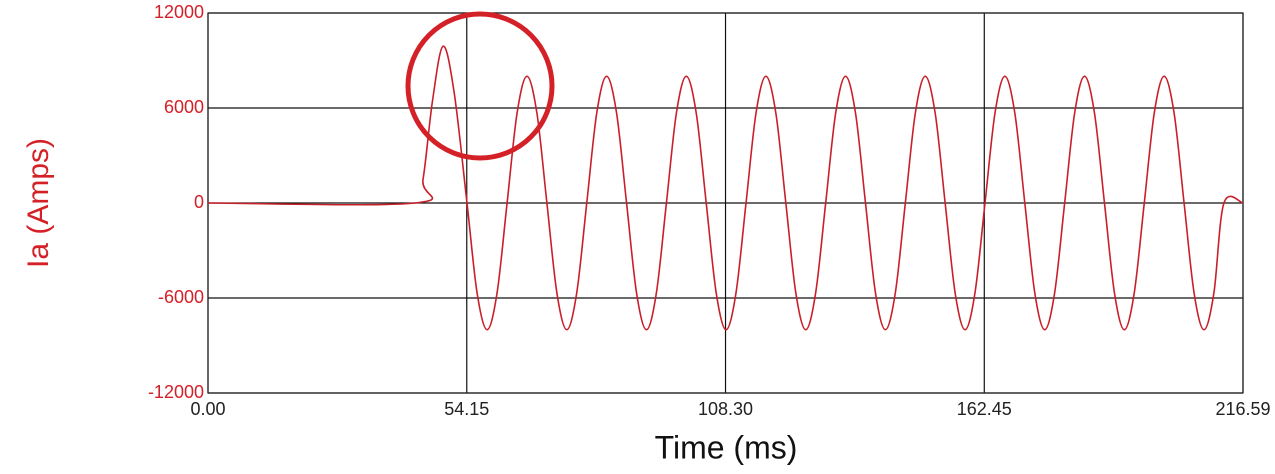  What do you see at coordinates (207, 409) in the screenshot?
I see `x-tick-label: 0.00` at bounding box center [207, 409].